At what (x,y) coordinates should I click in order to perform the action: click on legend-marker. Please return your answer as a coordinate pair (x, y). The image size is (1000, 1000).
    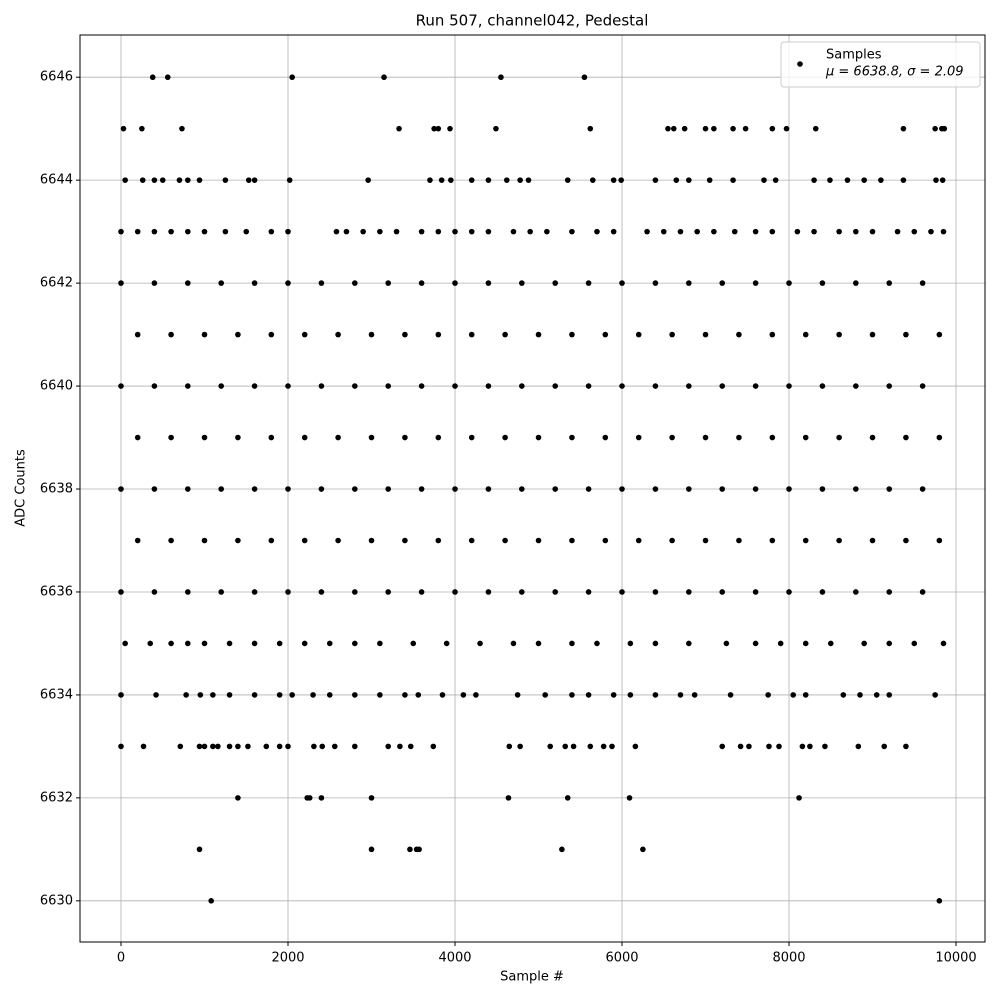
    Looking at the image, I should click on (800, 64).